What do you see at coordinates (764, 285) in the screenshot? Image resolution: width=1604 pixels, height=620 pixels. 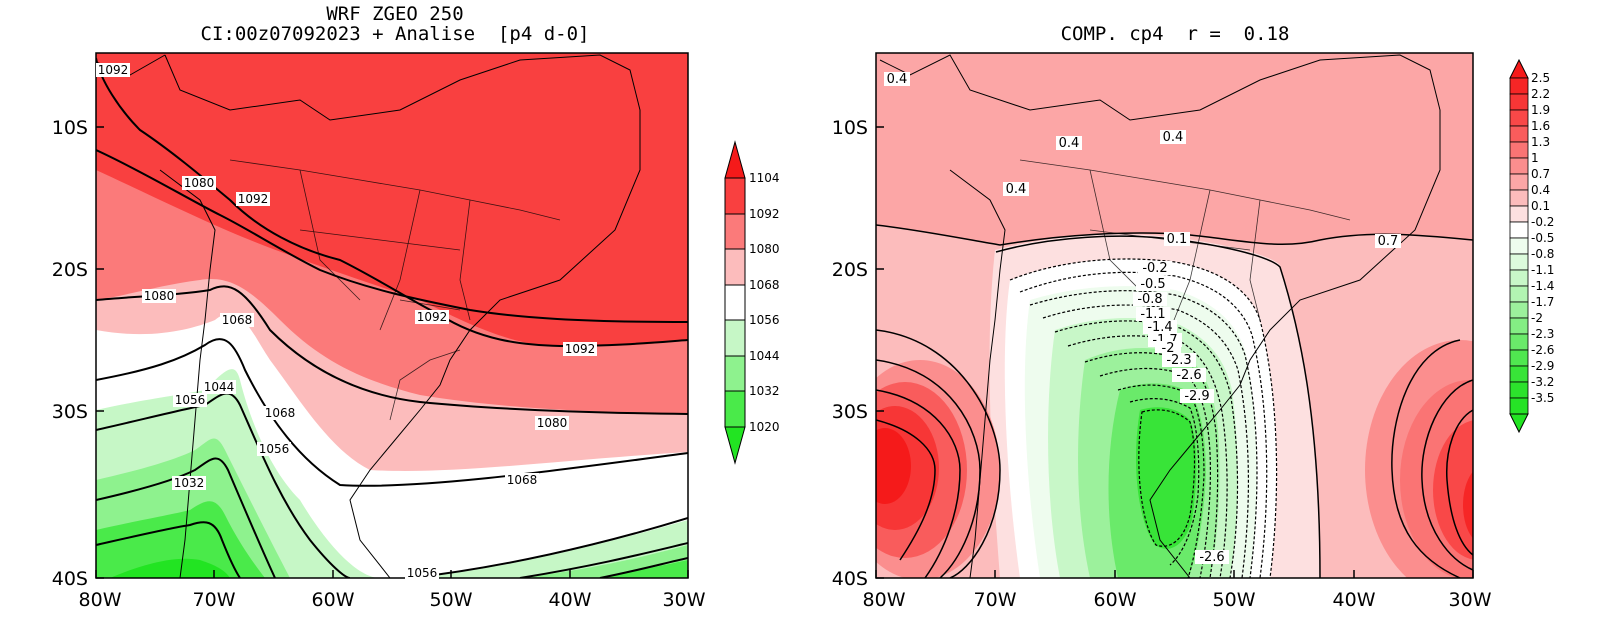 I see `left-colorbar-label: 1068` at bounding box center [764, 285].